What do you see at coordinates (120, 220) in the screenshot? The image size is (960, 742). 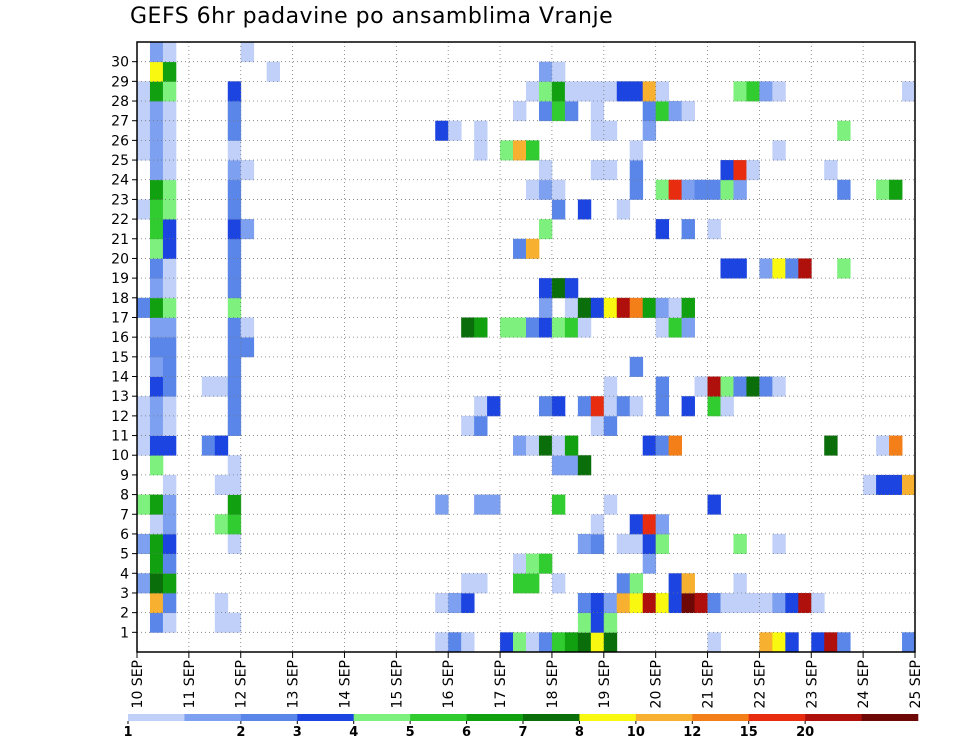 I see `y-tick-label: 22` at bounding box center [120, 220].